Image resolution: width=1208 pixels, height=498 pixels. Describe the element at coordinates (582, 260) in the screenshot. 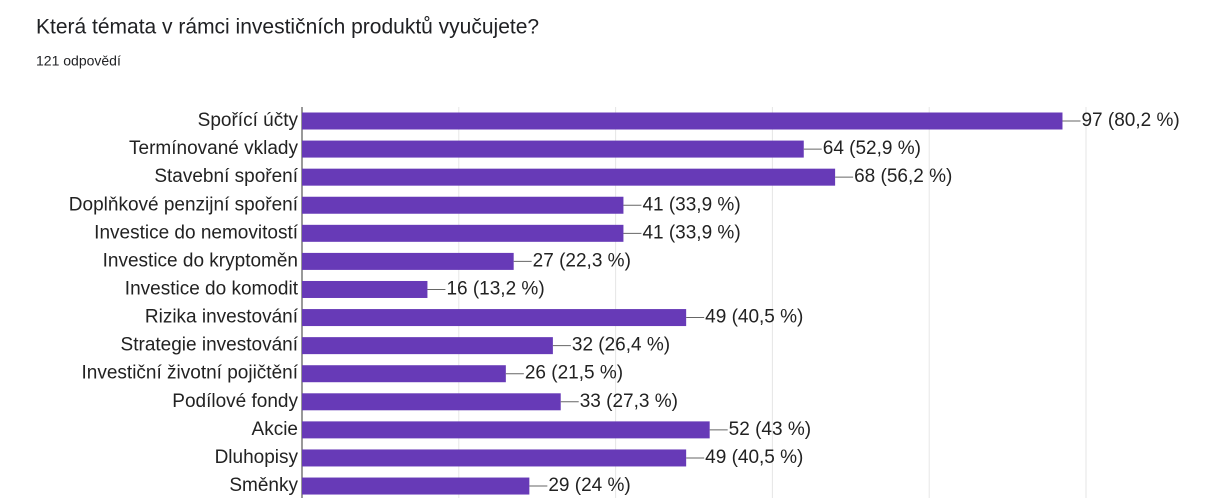

I see `value-label: 27 (22,3 %)` at that location.